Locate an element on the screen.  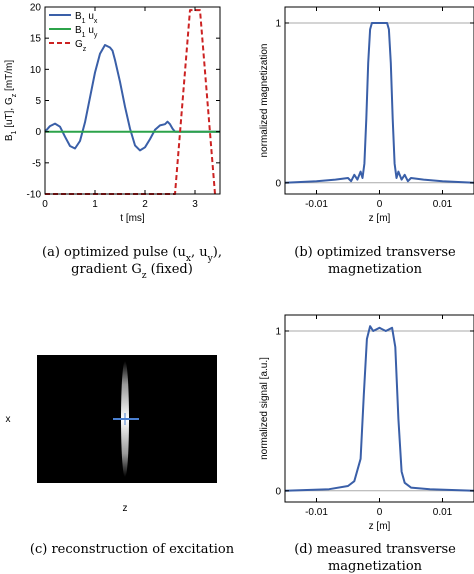
y-axis-title-part: 1 is located at coordinates (14, 132).